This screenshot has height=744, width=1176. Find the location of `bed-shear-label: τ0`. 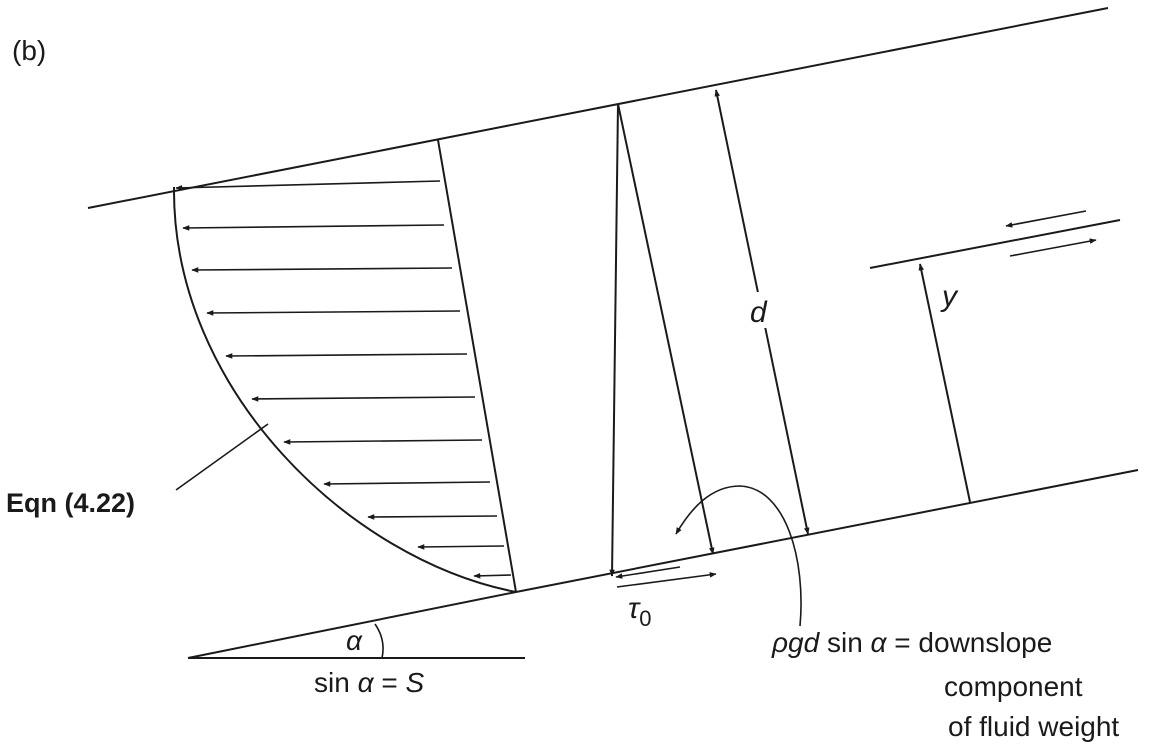

bed-shear-label: τ0 is located at coordinates (639, 611).